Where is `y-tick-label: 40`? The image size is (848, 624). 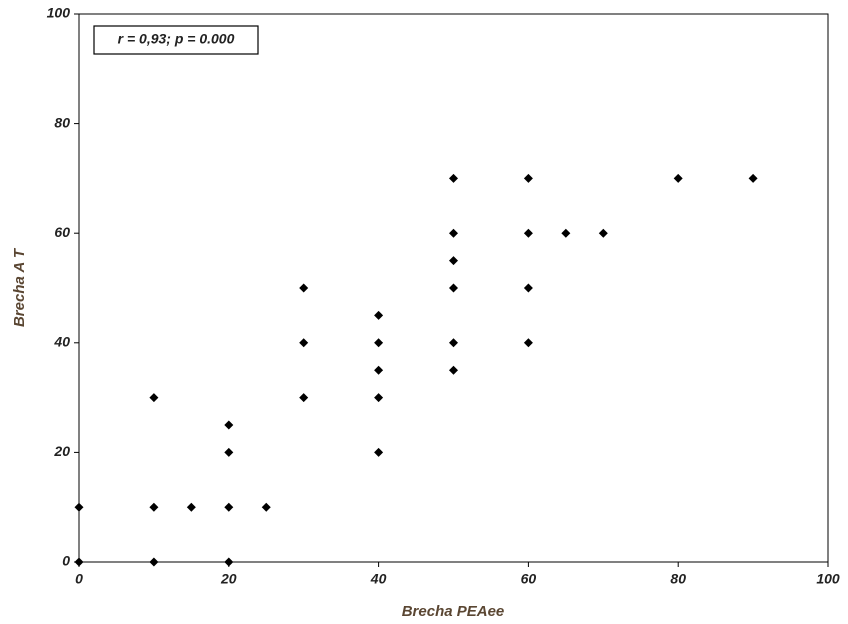 y-tick-label: 40 is located at coordinates (61, 342).